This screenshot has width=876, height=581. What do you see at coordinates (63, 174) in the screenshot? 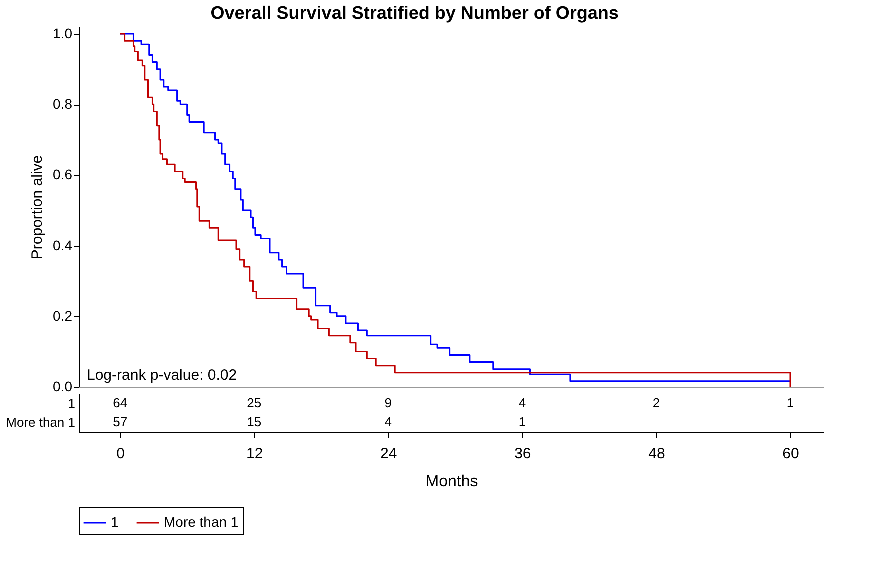
I see `y-tick-label: 0.6` at bounding box center [63, 174].